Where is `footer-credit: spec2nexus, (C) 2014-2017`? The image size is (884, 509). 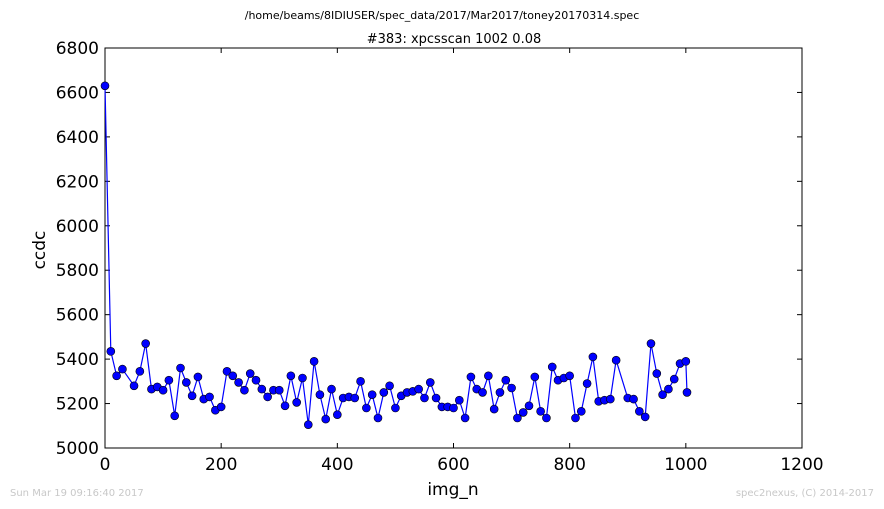
footer-credit: spec2nexus, (C) 2014-2017 is located at coordinates (804, 493).